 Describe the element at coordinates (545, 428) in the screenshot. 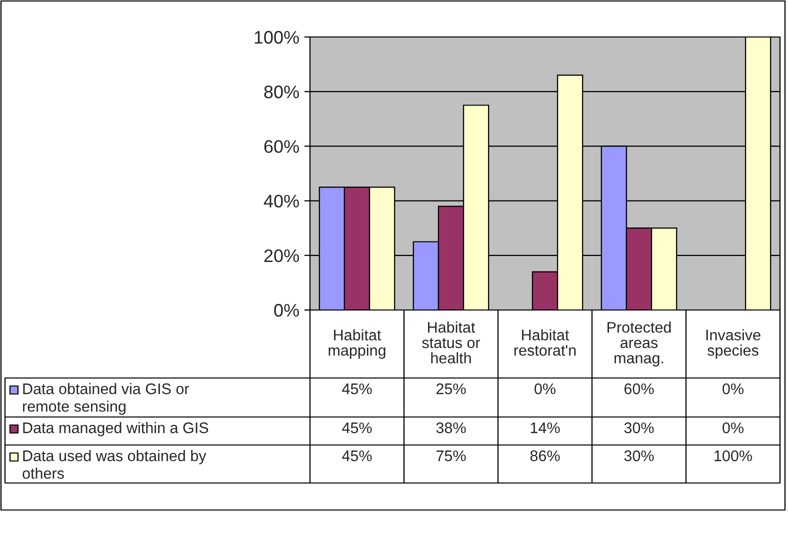

I see `data-label: 14%` at that location.